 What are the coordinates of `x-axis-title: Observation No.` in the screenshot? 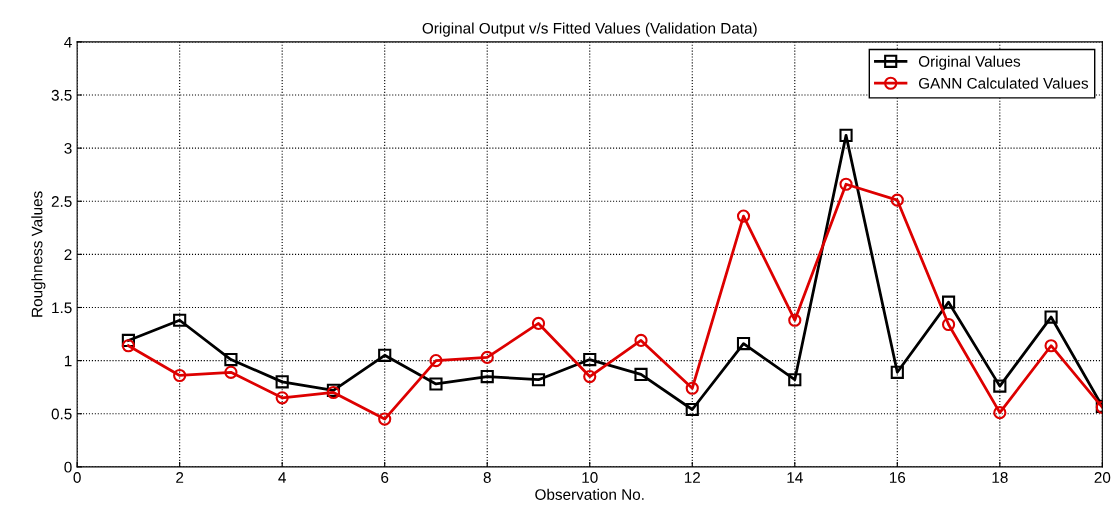 It's located at (589, 494).